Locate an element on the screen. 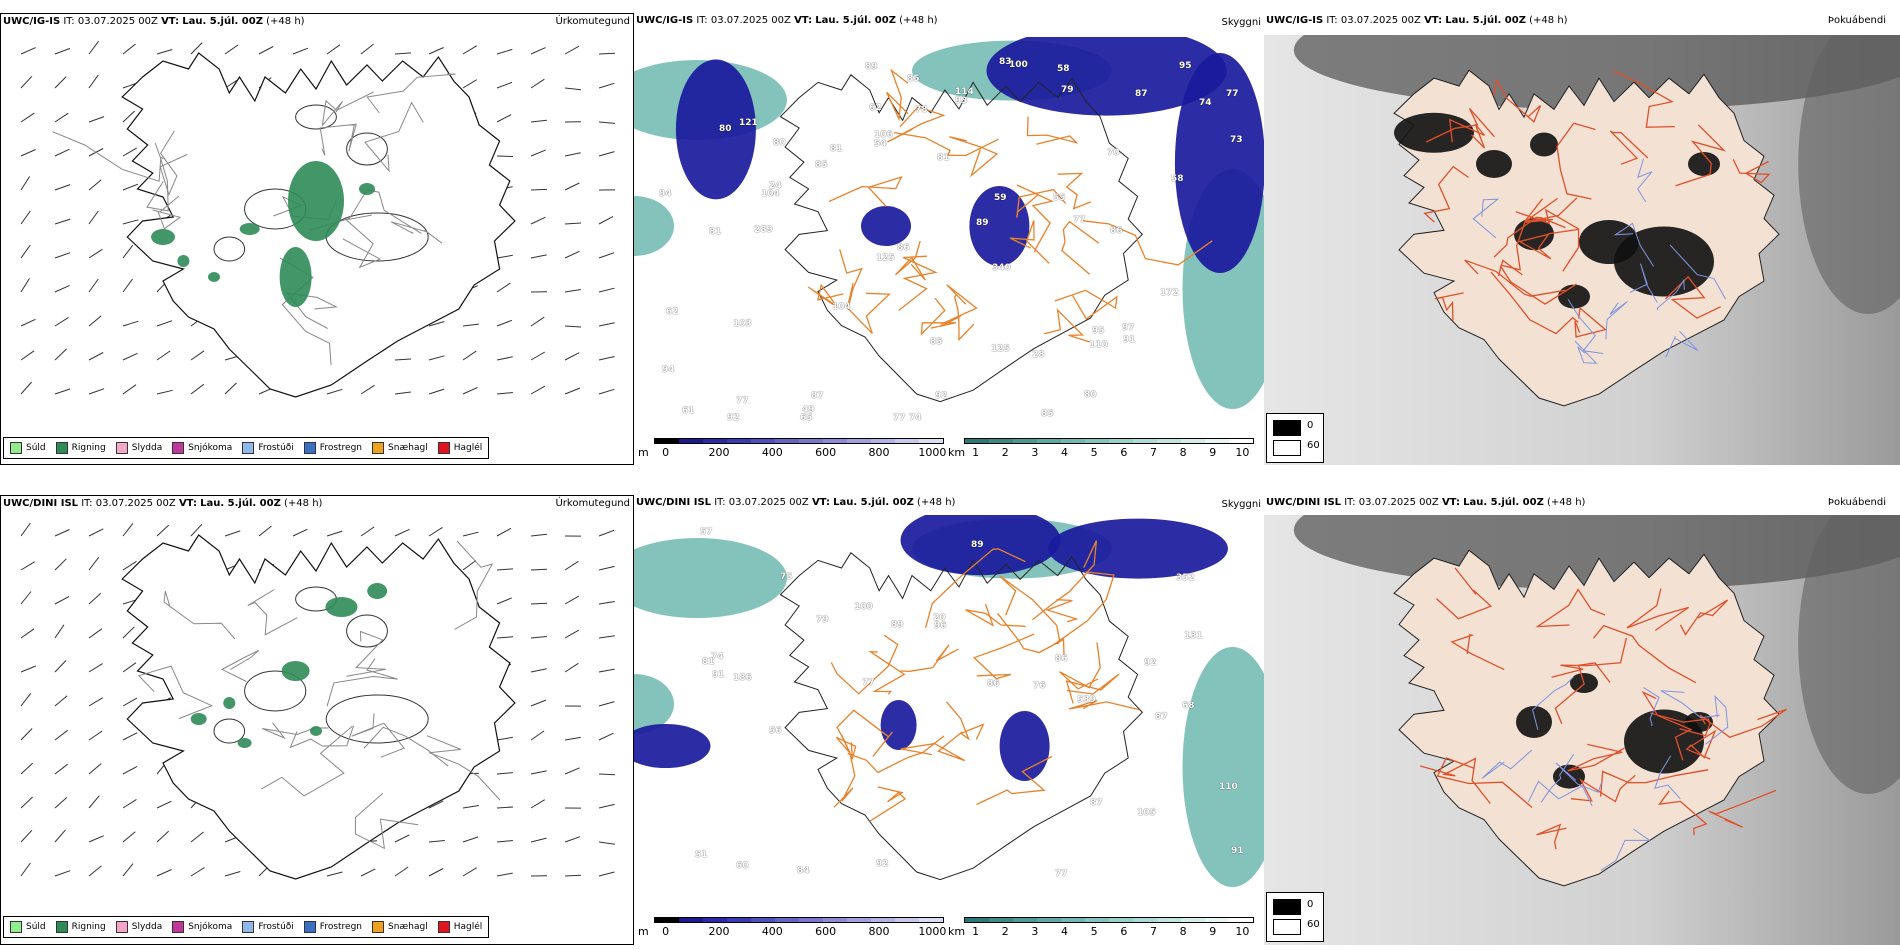 The height and width of the screenshot is (950, 1900). colorbar-tick: 1 is located at coordinates (976, 452).